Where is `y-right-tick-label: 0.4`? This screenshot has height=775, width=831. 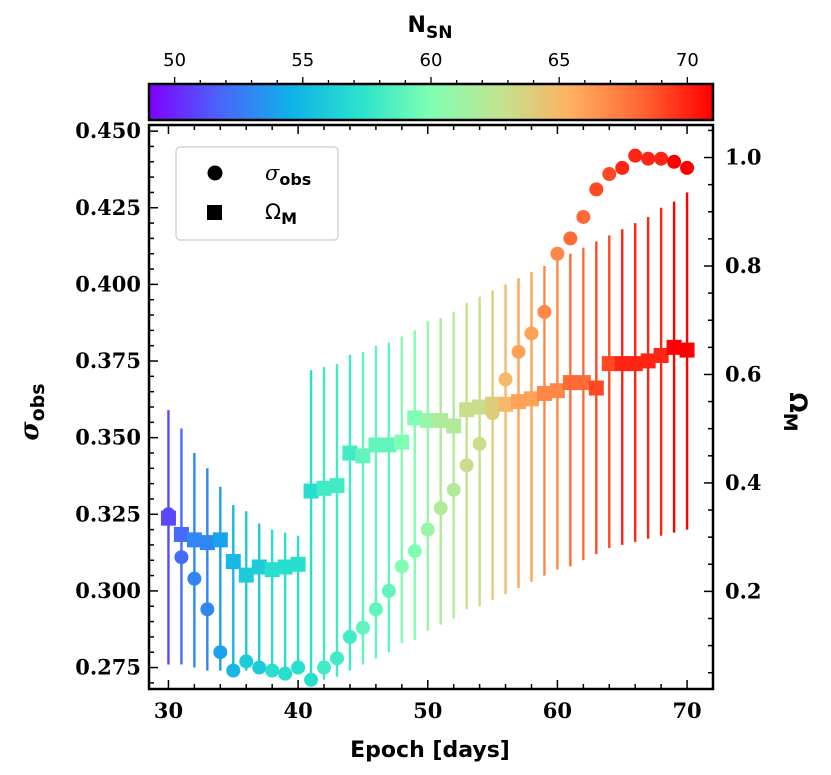 y-right-tick-label: 0.4 is located at coordinates (743, 482).